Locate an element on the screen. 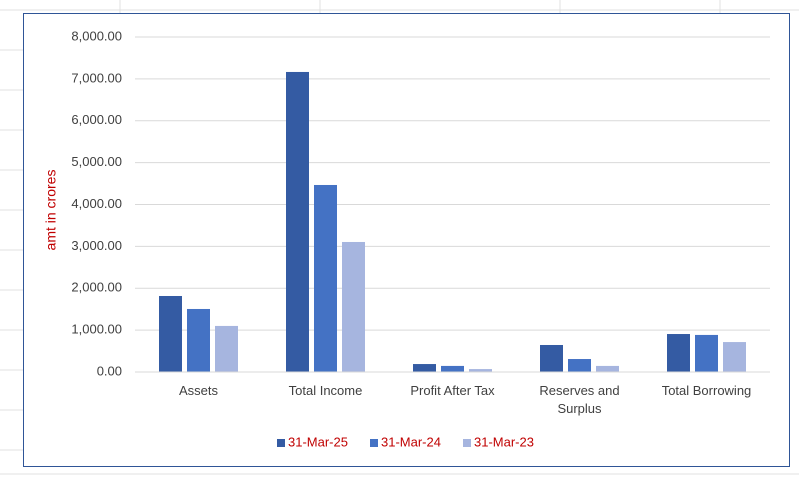  x-tick-label-box: Profit After Tax is located at coordinates (452, 390).